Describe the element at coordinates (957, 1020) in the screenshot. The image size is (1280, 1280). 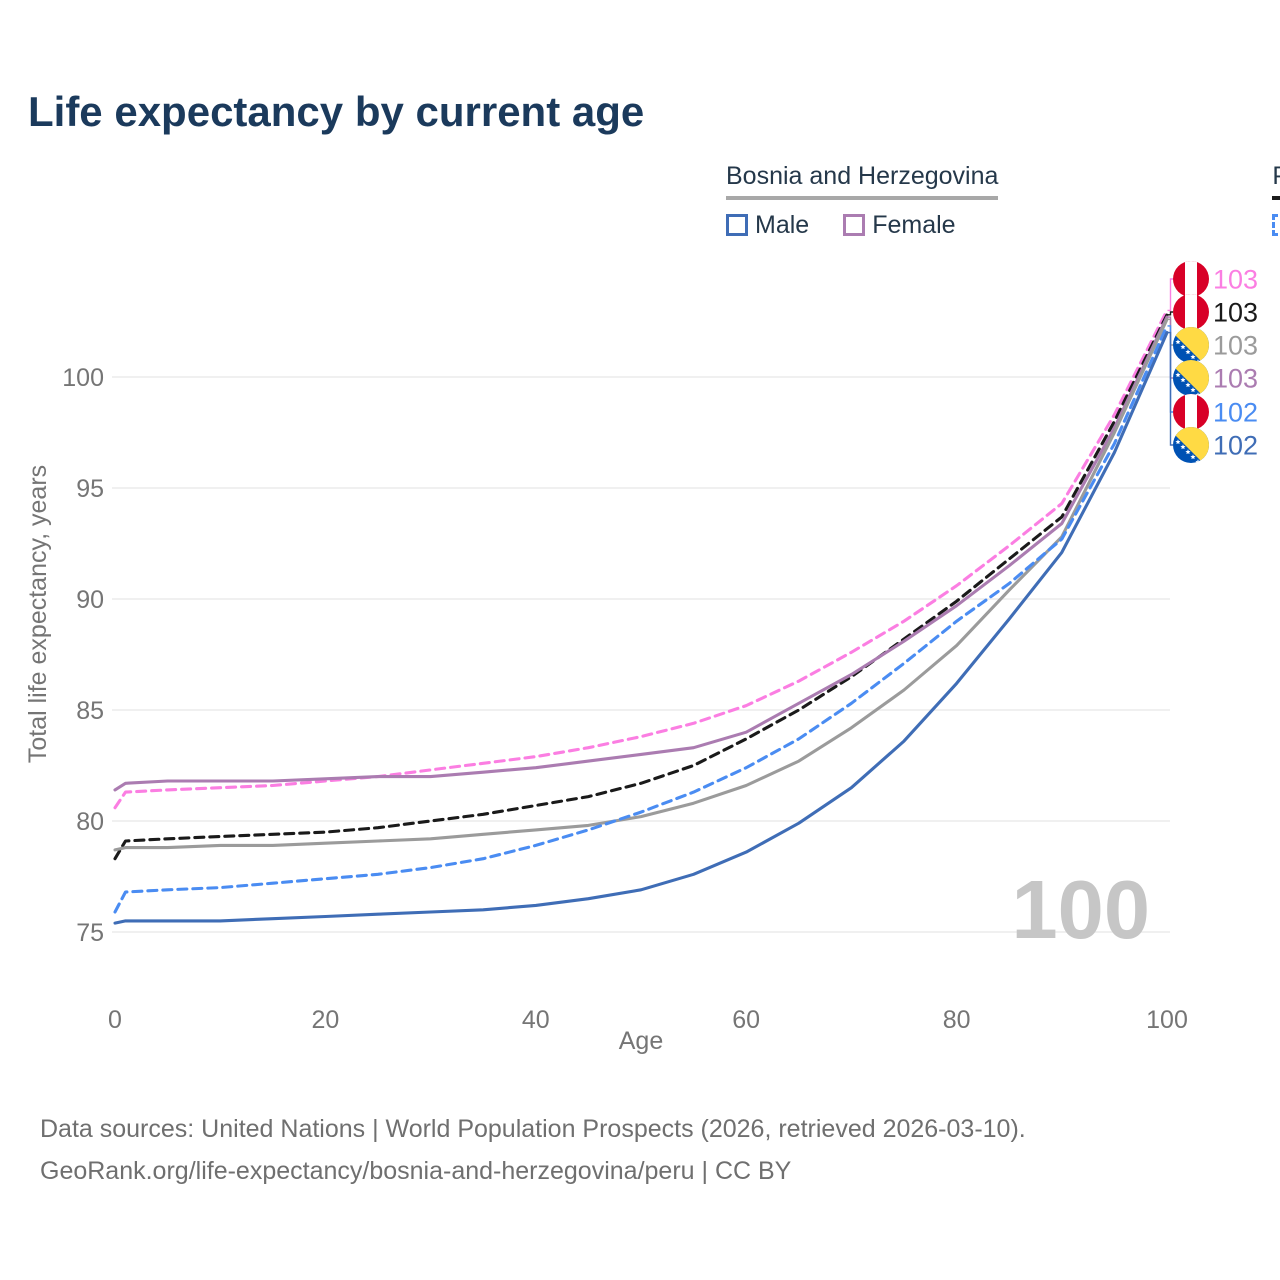
I see `x-tick-label-80: 80` at that location.